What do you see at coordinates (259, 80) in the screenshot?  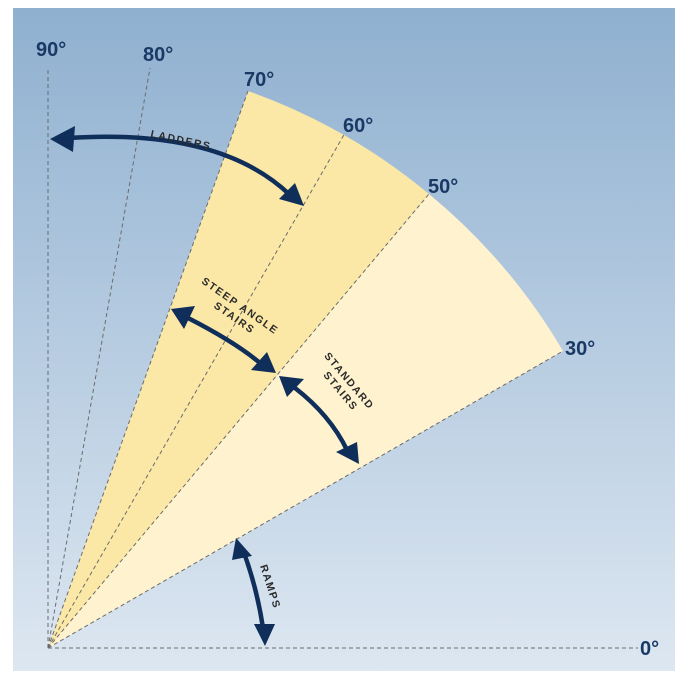 I see `angle-label-70: 70°` at bounding box center [259, 80].